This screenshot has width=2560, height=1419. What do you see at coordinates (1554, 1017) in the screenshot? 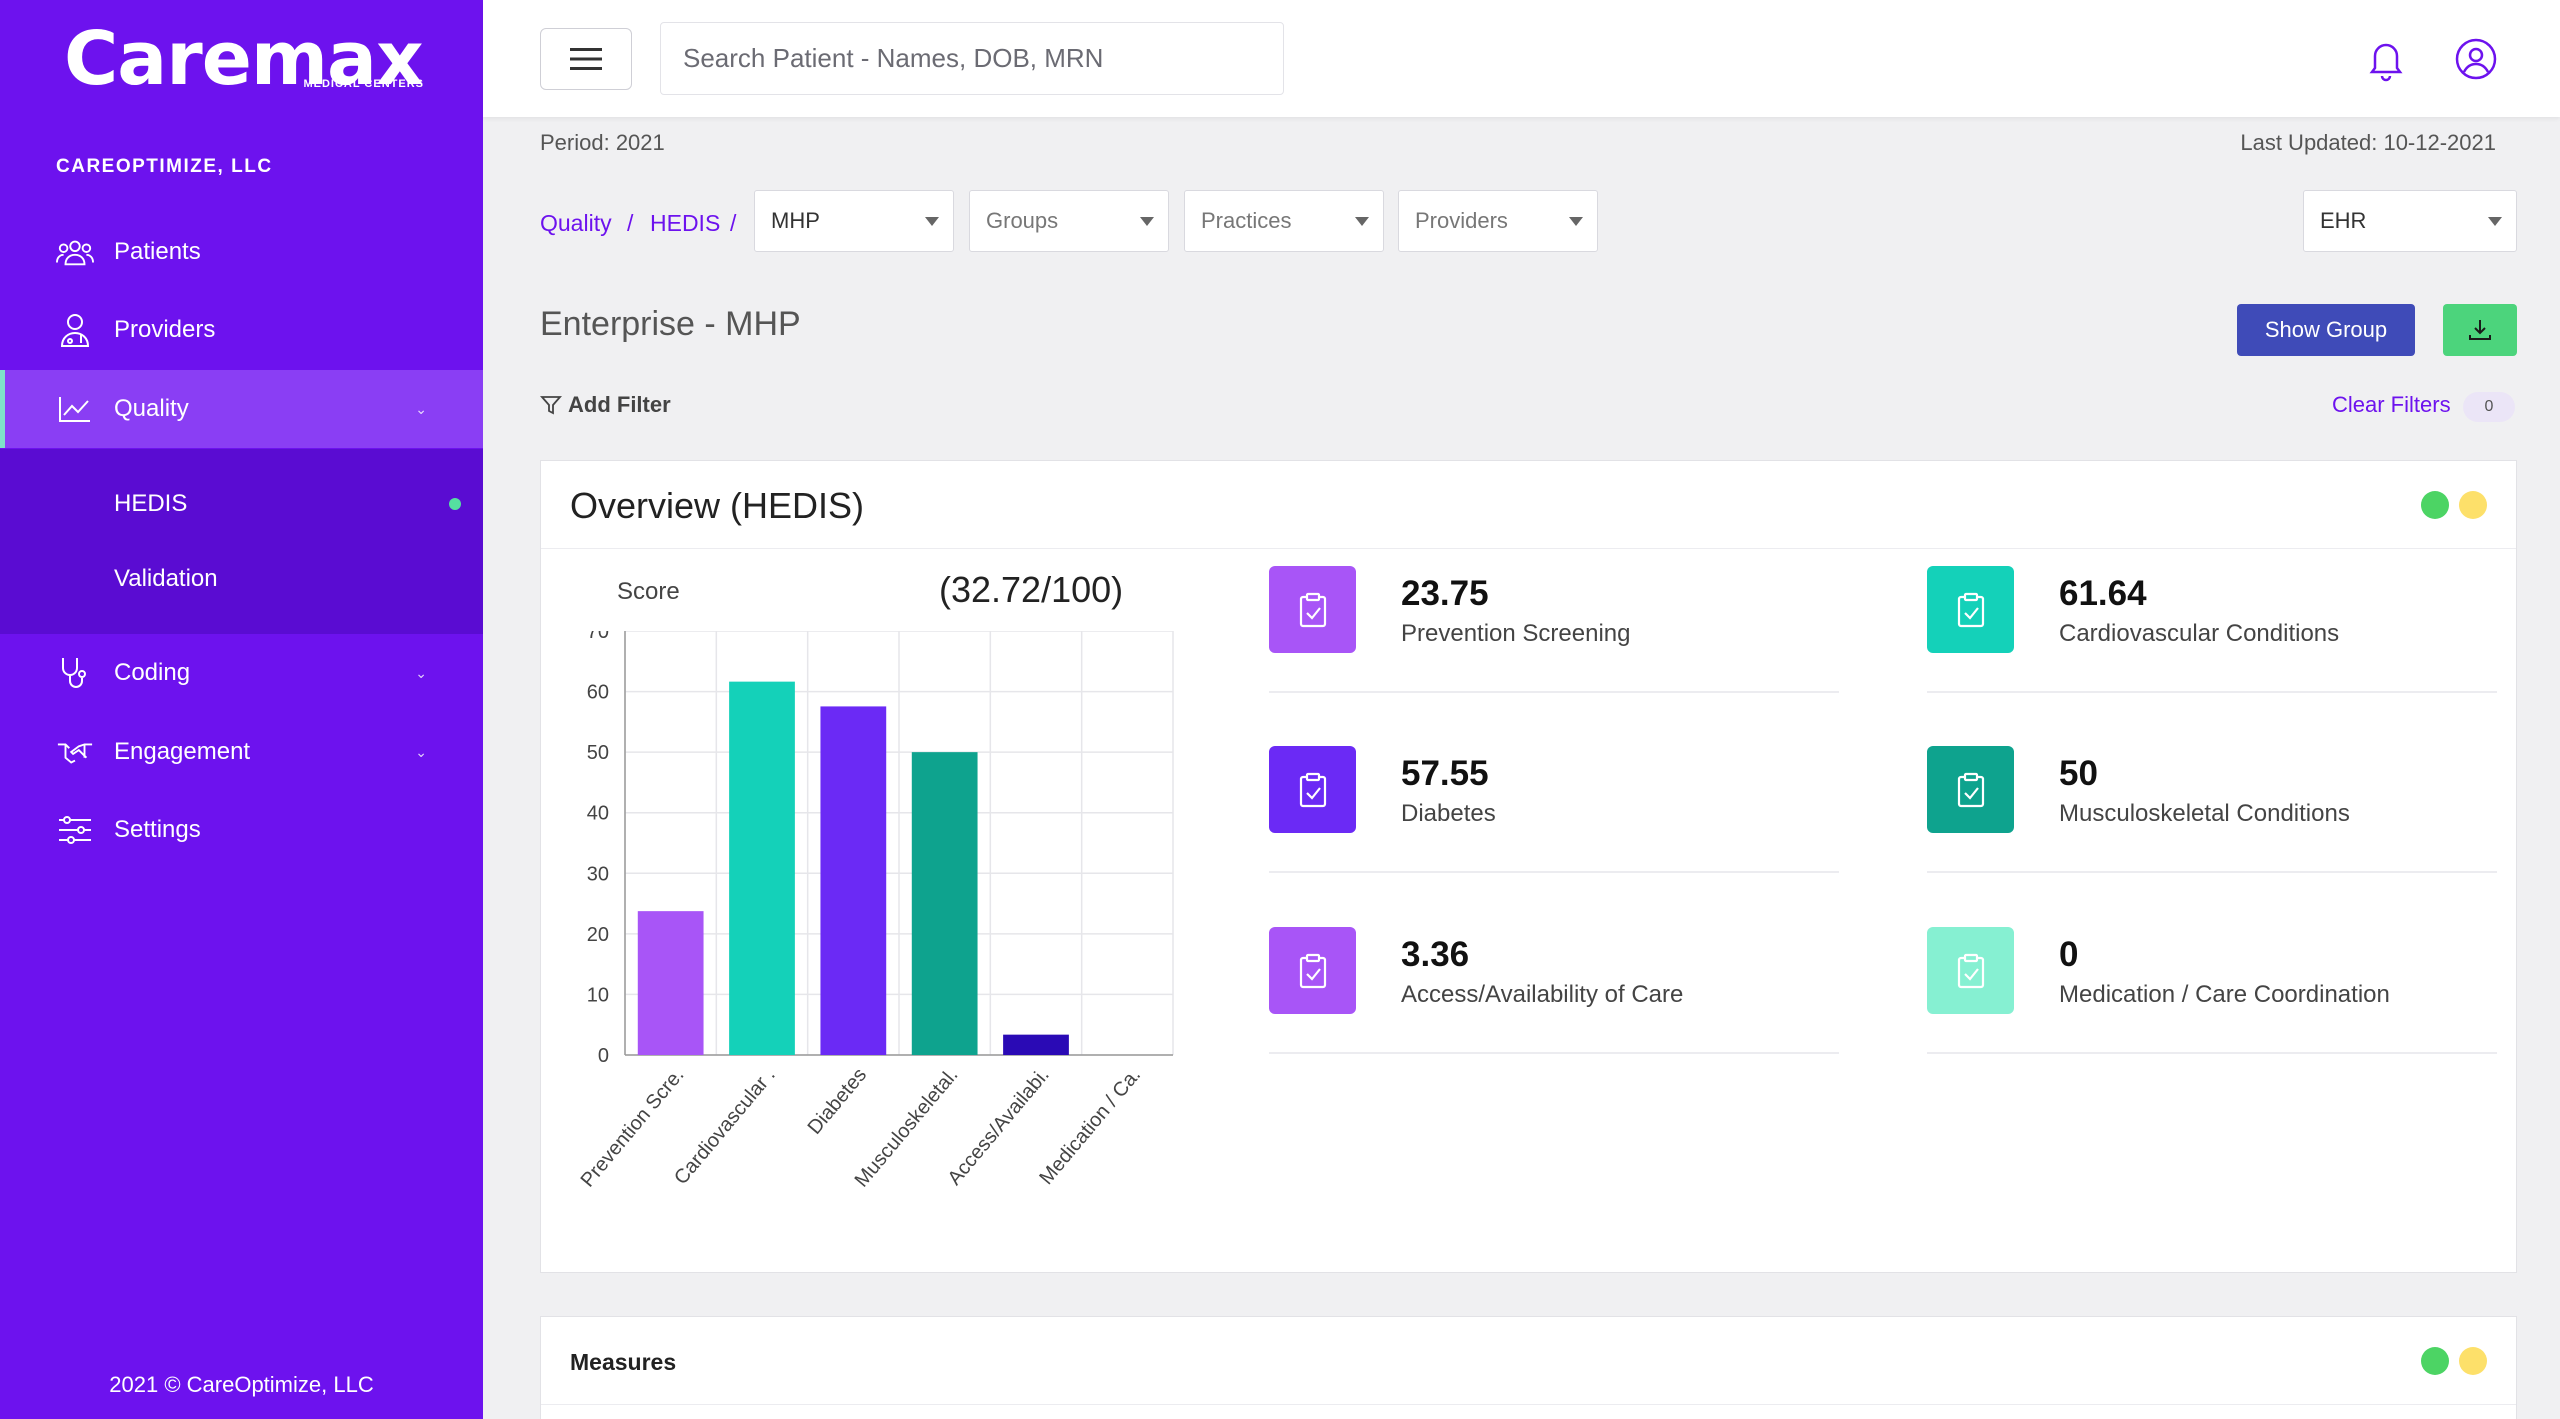
I see `stat-access-availability-of-care: 3.36 Access/Availability of Care` at bounding box center [1554, 1017].